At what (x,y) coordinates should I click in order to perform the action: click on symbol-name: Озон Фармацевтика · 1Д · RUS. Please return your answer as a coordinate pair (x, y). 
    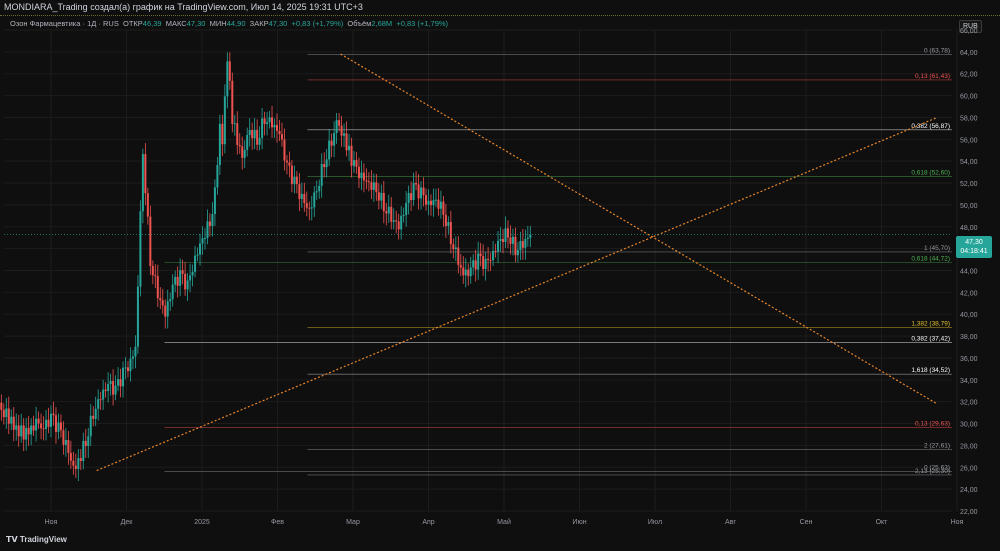
    Looking at the image, I should click on (64, 23).